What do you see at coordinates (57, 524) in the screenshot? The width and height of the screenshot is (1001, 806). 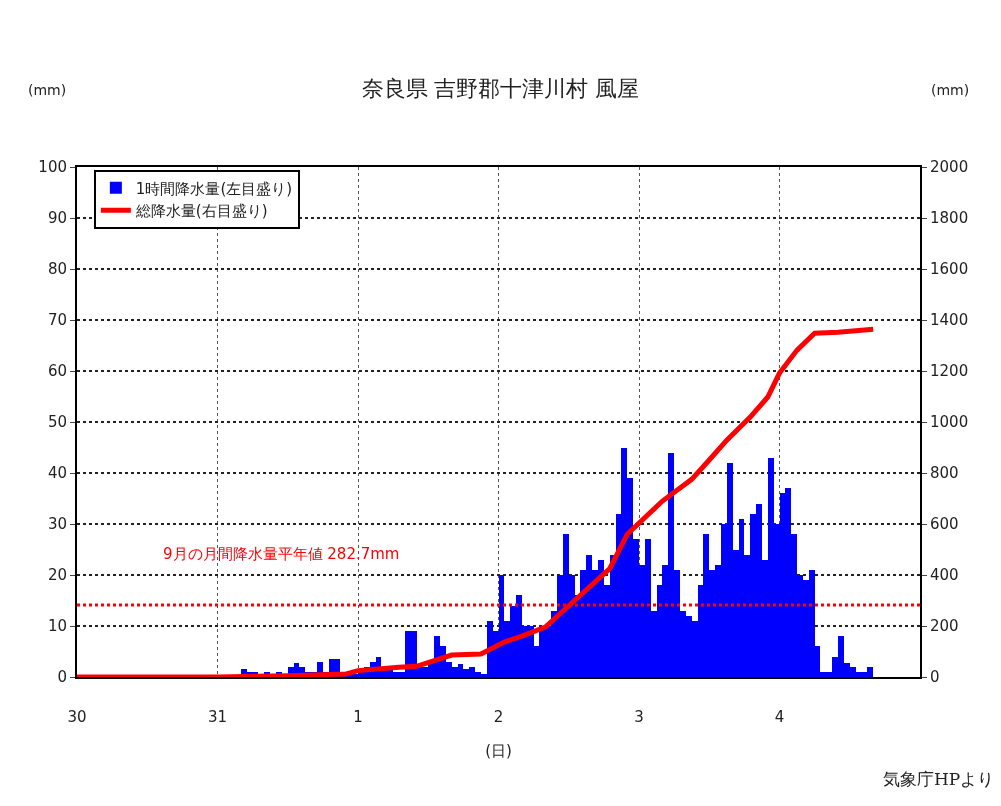 I see `y-tick-label: 30` at bounding box center [57, 524].